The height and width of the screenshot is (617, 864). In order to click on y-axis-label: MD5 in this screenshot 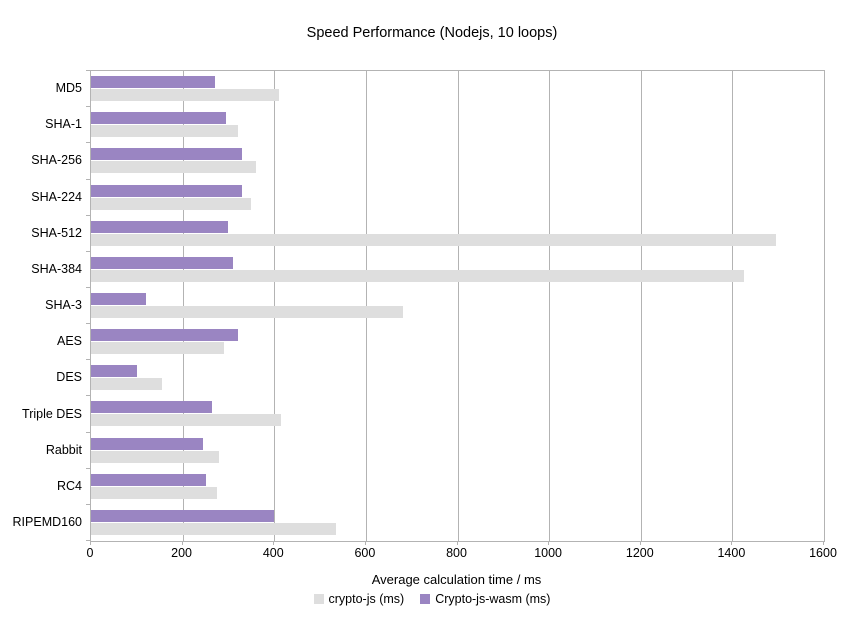, I will do `click(68, 88)`.